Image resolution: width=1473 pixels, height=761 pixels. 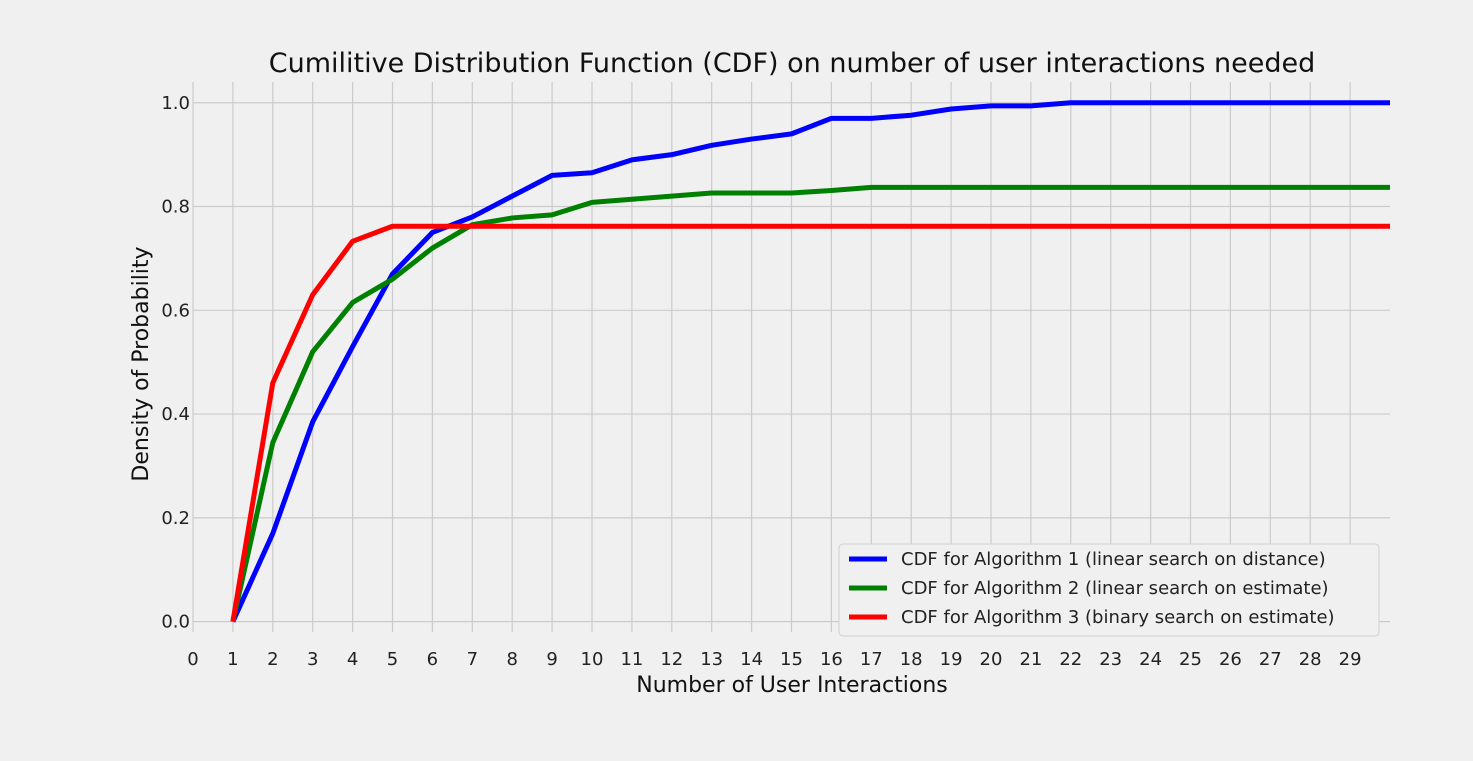 What do you see at coordinates (1310, 659) in the screenshot?
I see `x-tick-label: 28` at bounding box center [1310, 659].